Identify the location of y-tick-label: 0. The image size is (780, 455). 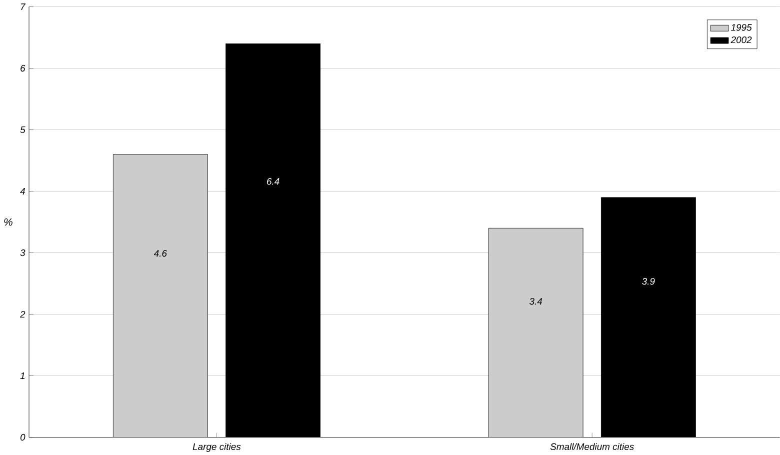
(23, 437).